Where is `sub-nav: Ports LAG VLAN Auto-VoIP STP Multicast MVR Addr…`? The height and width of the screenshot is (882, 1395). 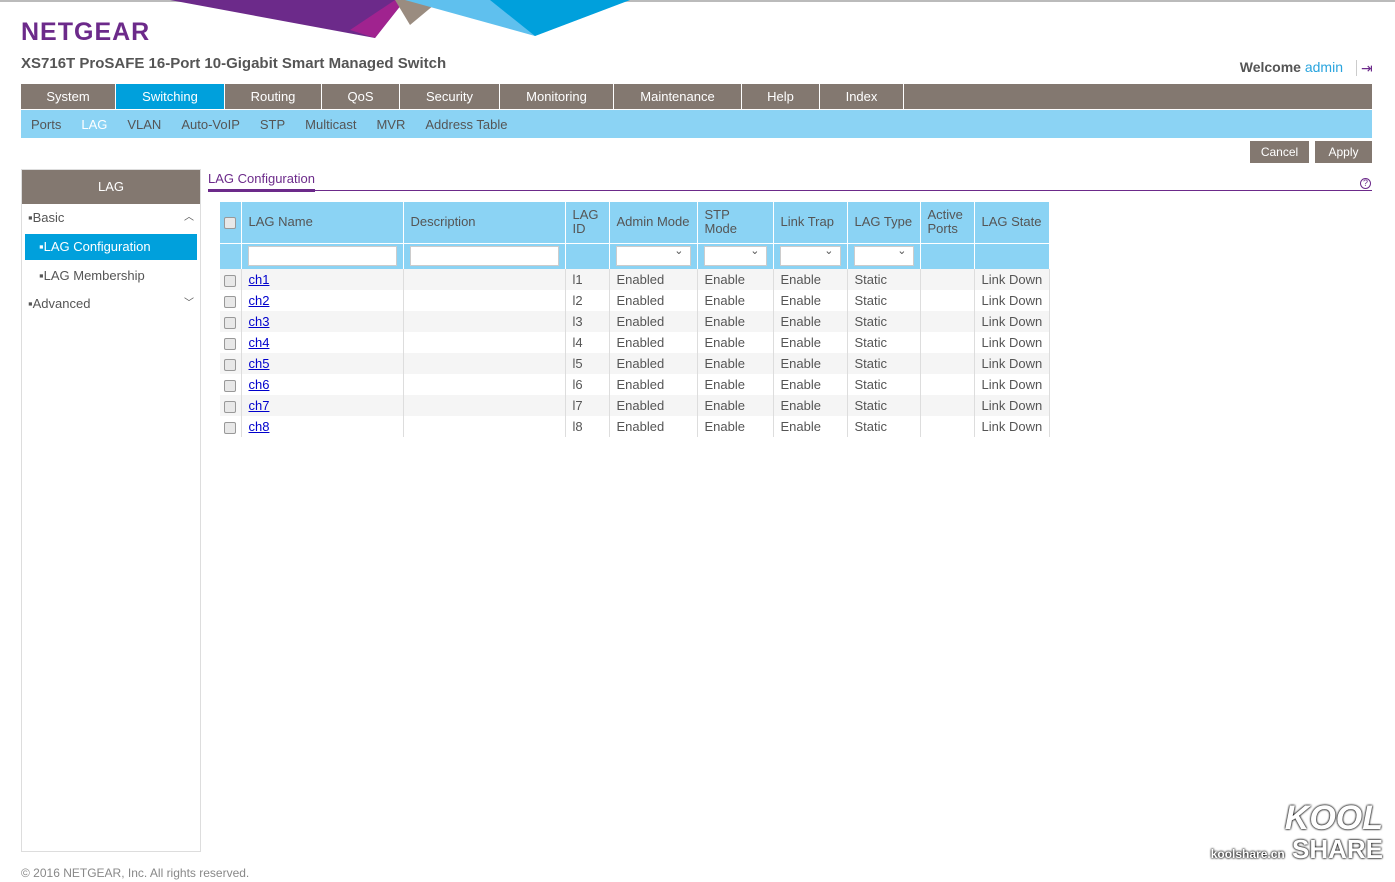
sub-nav: Ports LAG VLAN Auto-VoIP STP Multicast MVR Addr… is located at coordinates (696, 124).